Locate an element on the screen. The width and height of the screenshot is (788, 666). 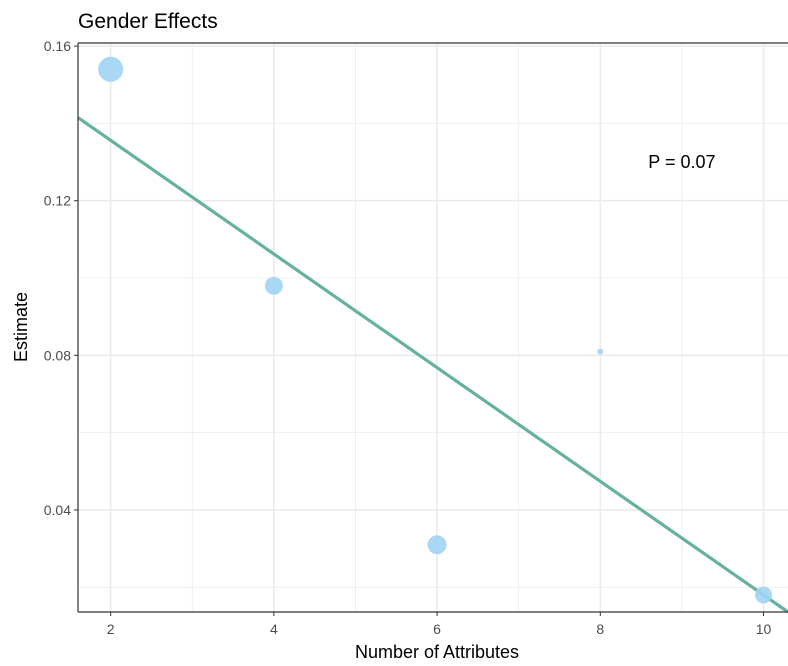
x-tick-label: 2 is located at coordinates (111, 629).